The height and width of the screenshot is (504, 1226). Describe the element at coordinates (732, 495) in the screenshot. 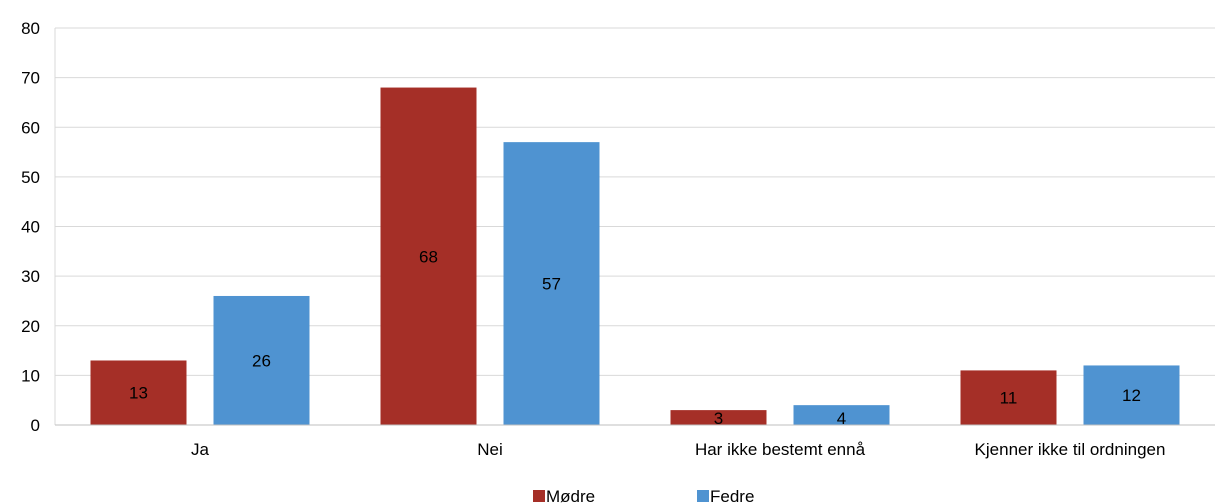

I see `legend-label: Fedre` at that location.